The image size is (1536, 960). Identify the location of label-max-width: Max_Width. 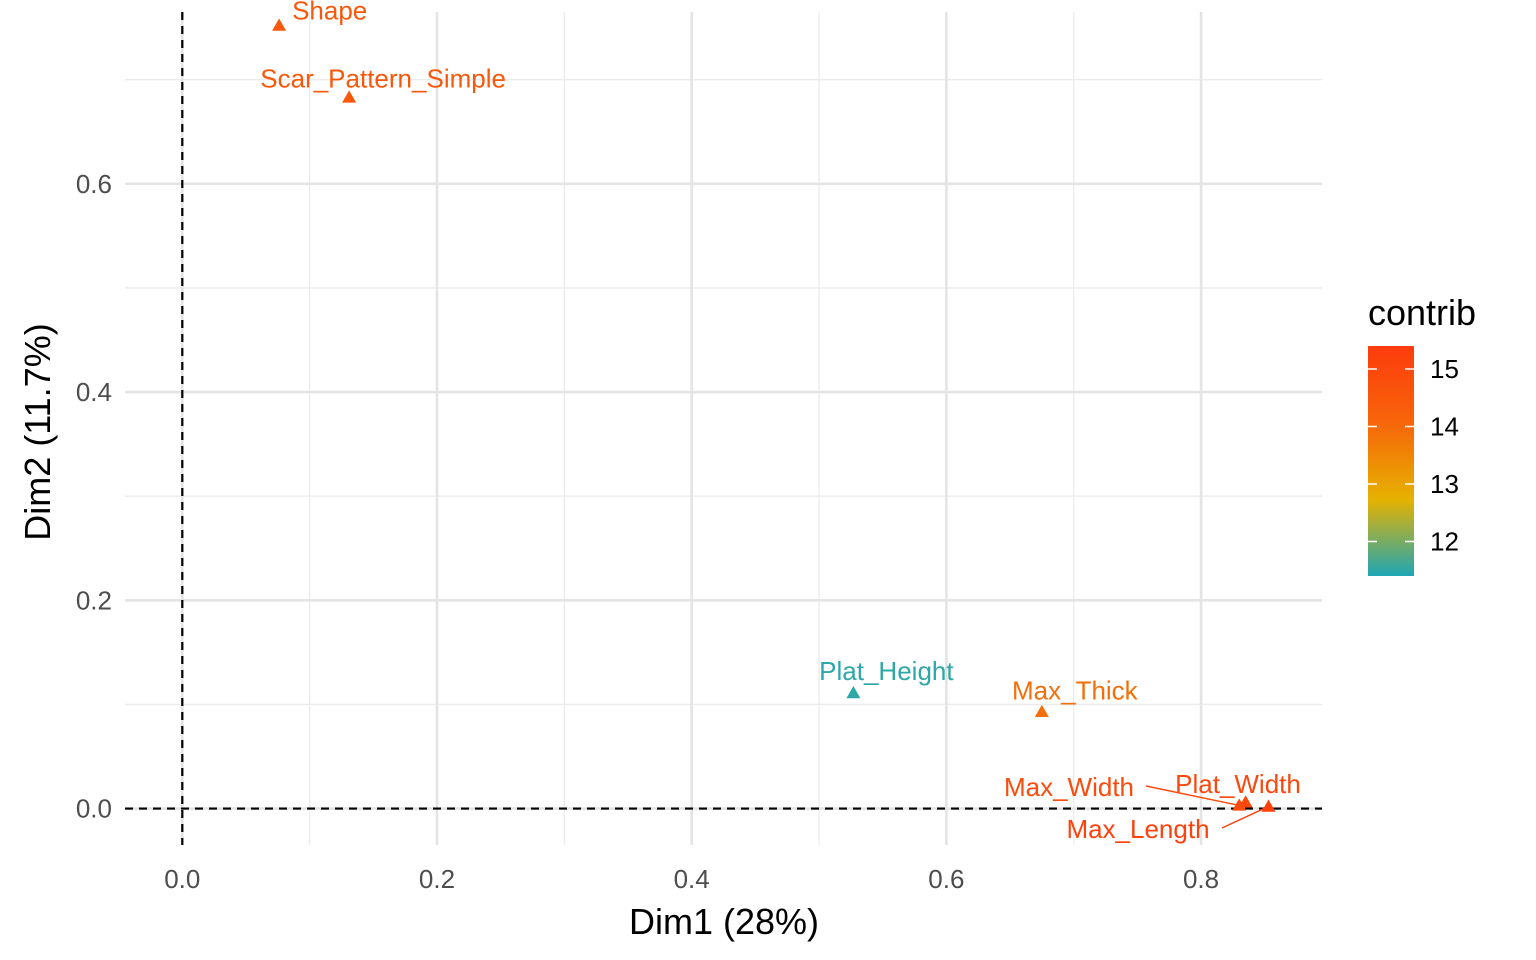
(1069, 787).